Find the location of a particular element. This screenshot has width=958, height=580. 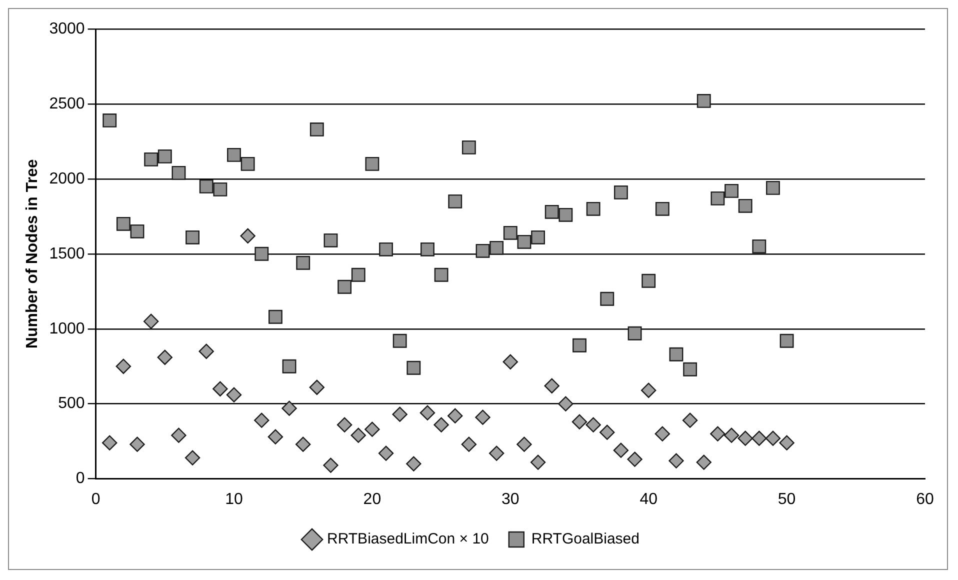

y-tick-label: 500 is located at coordinates (71, 403).